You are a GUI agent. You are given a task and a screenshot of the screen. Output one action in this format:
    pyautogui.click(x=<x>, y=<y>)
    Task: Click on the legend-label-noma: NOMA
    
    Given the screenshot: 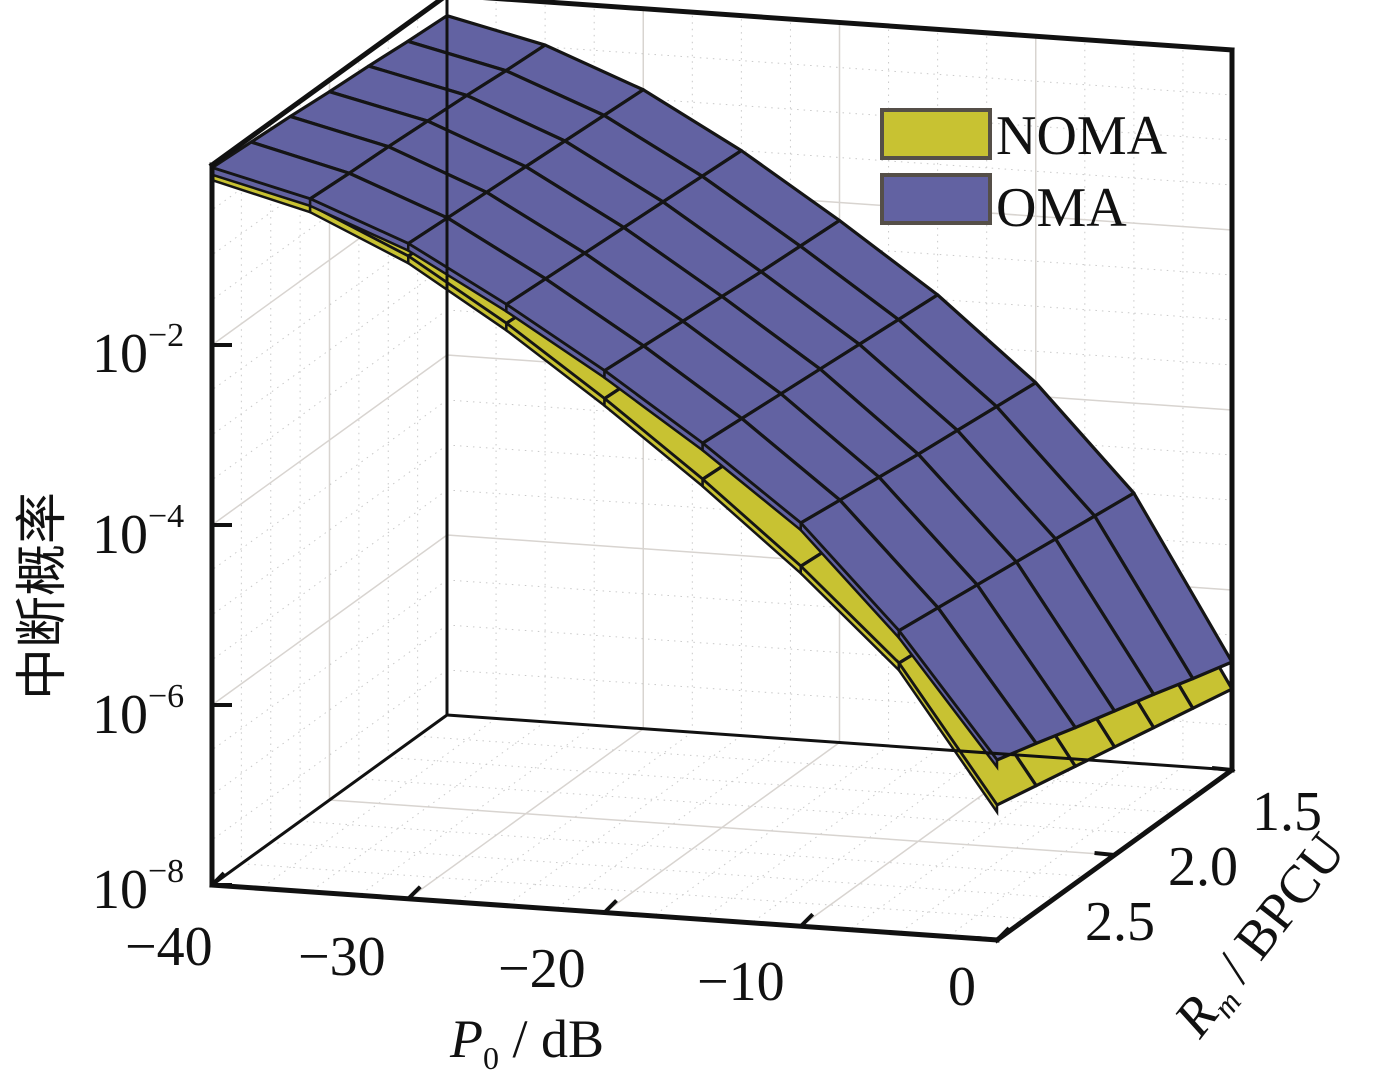 What is the action you would take?
    pyautogui.click(x=1082, y=136)
    